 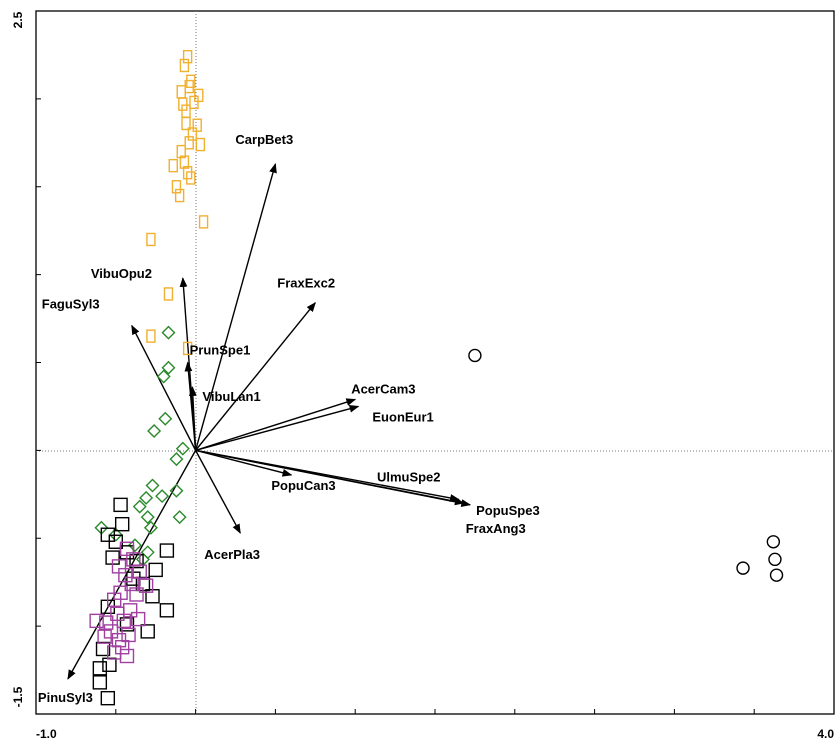 I want to click on arrow-label-VibuOpu2: VibuOpu2, so click(x=121, y=273).